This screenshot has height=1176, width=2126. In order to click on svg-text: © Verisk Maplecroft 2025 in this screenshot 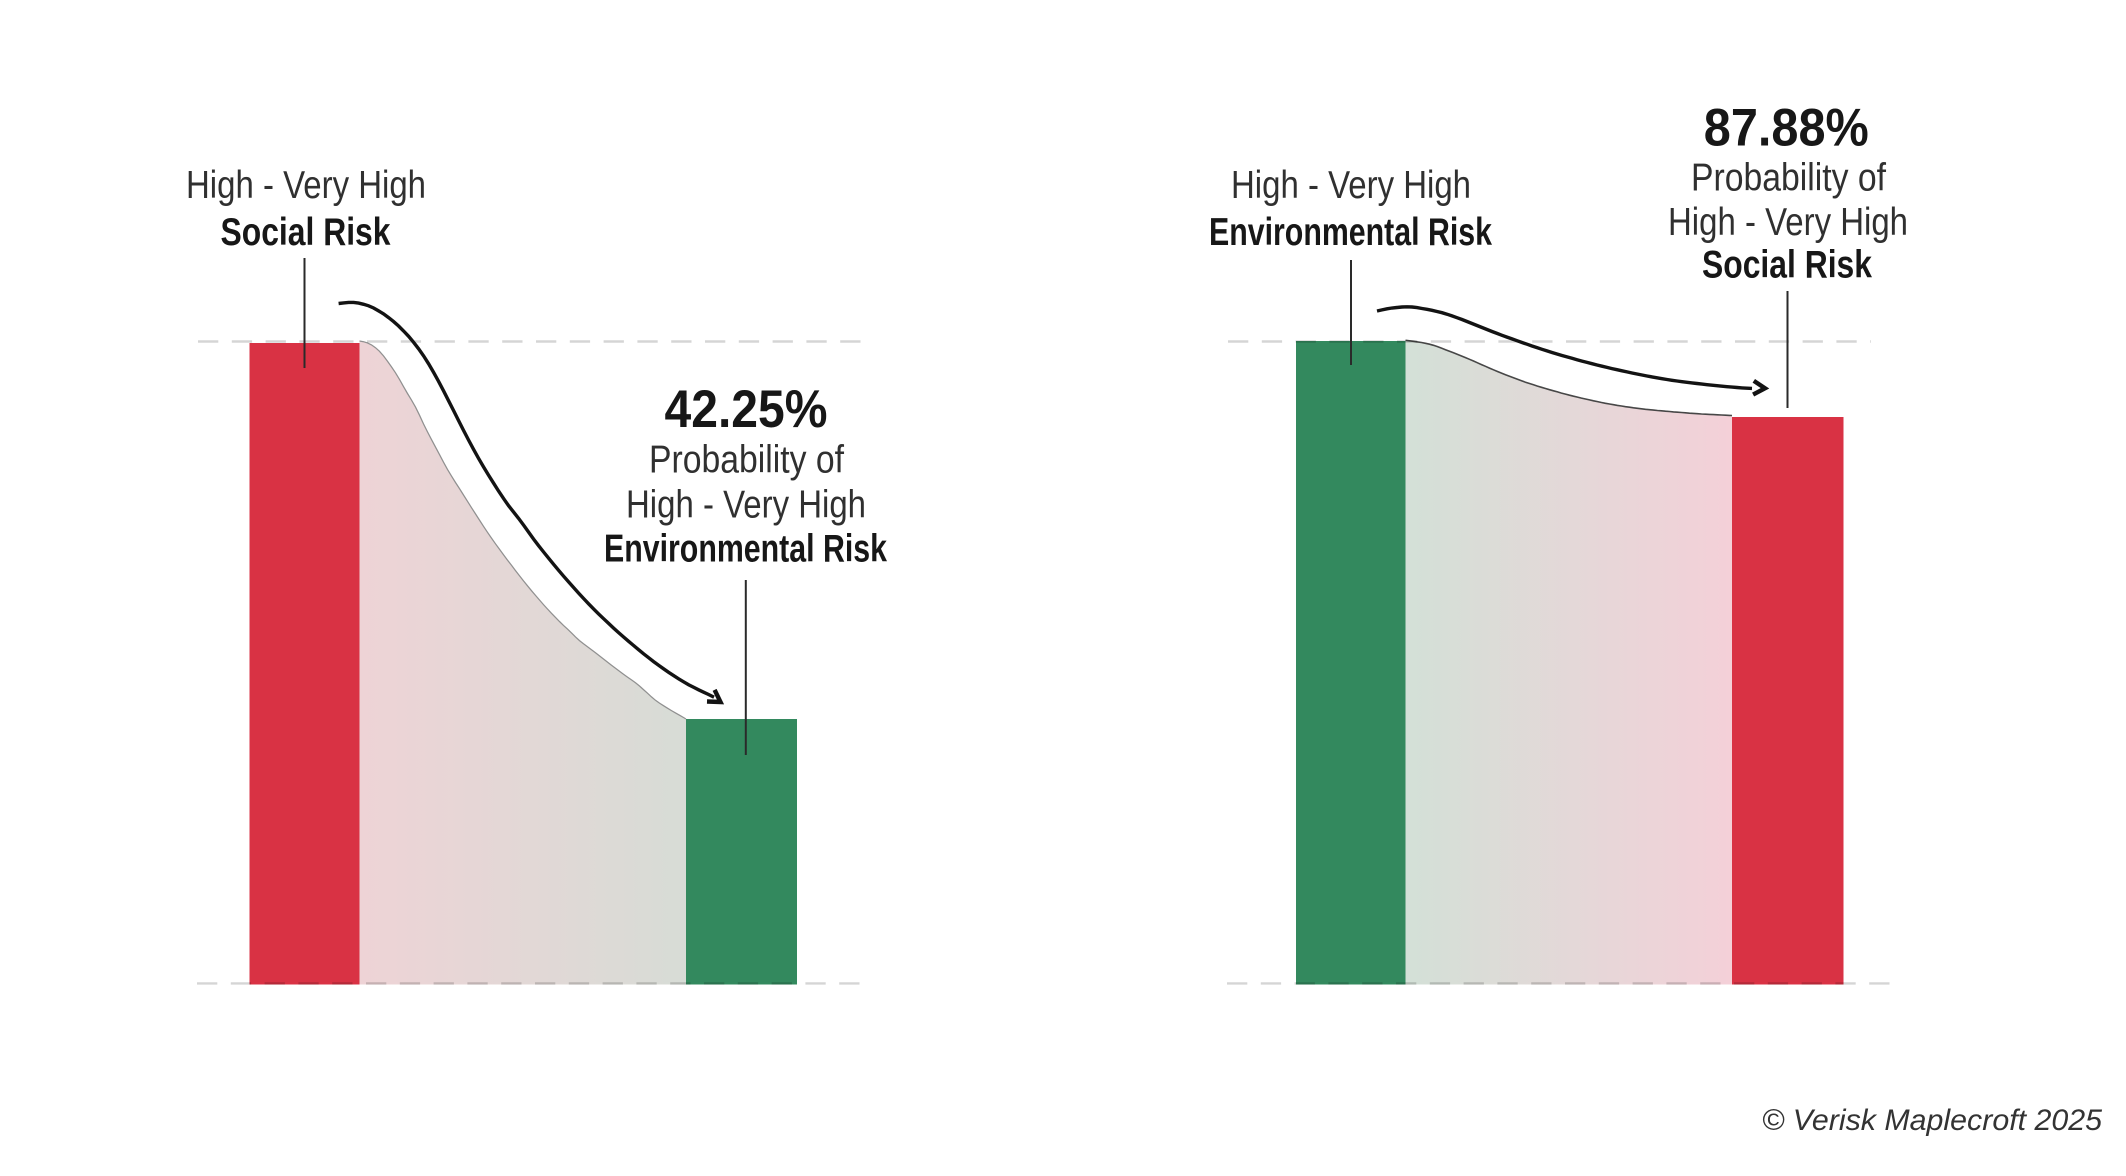, I will do `click(1932, 1120)`.